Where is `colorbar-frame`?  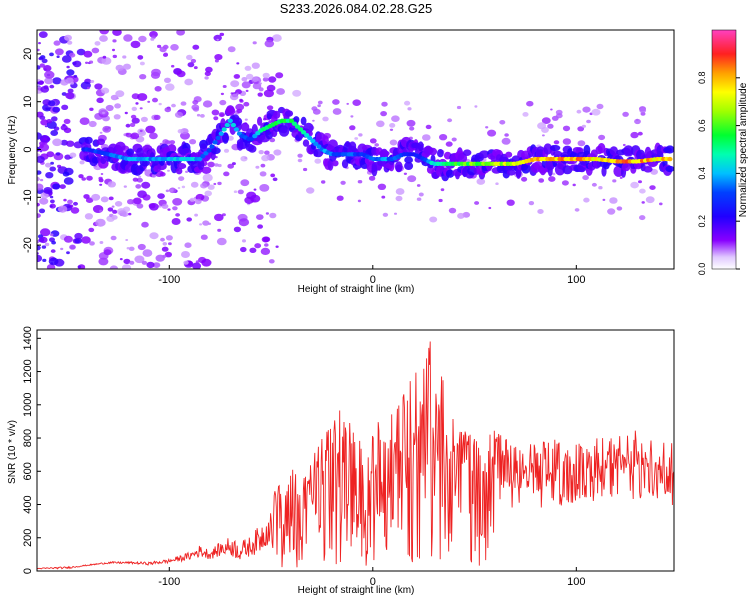
colorbar-frame is located at coordinates (724, 149).